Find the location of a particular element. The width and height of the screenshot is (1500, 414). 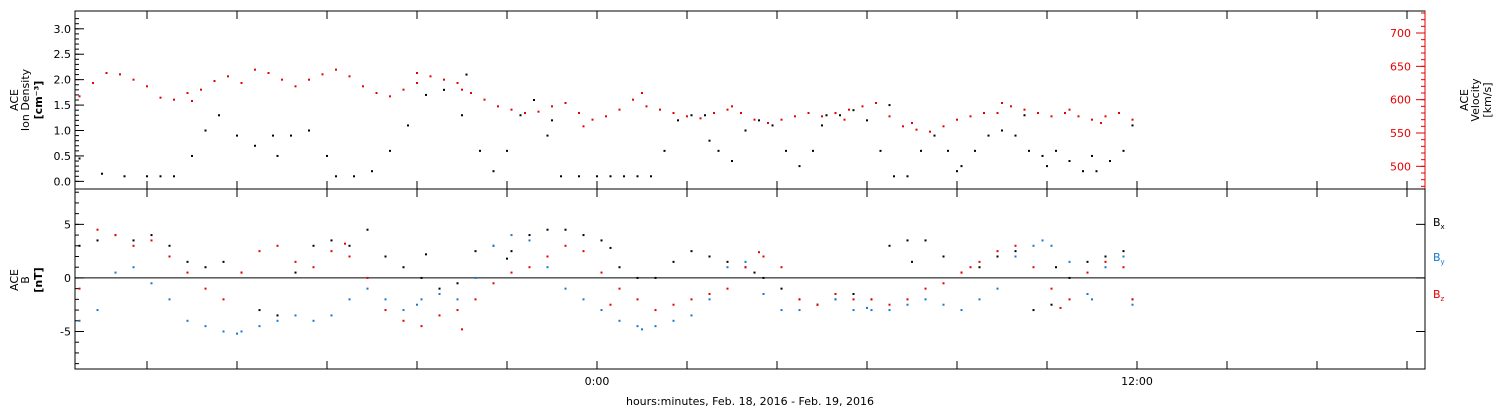

density-tick-label: 0.5 is located at coordinates (63, 156).